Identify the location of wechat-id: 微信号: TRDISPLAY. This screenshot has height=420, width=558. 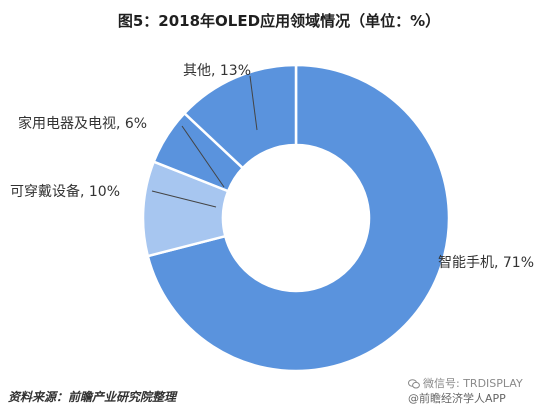
(473, 383).